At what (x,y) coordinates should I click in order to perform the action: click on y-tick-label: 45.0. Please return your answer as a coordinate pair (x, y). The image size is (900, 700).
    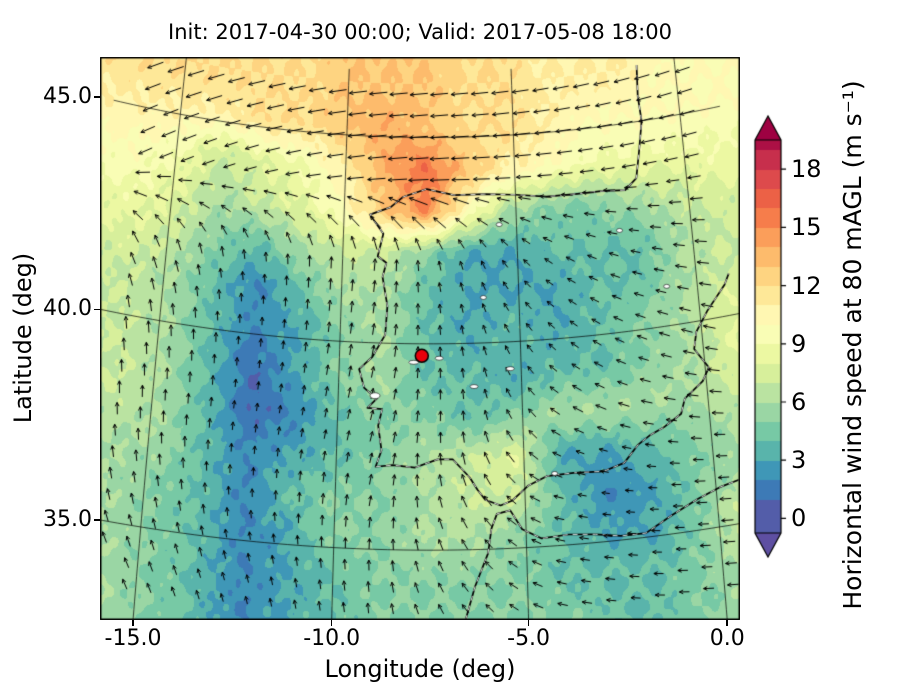
    Looking at the image, I should click on (67, 96).